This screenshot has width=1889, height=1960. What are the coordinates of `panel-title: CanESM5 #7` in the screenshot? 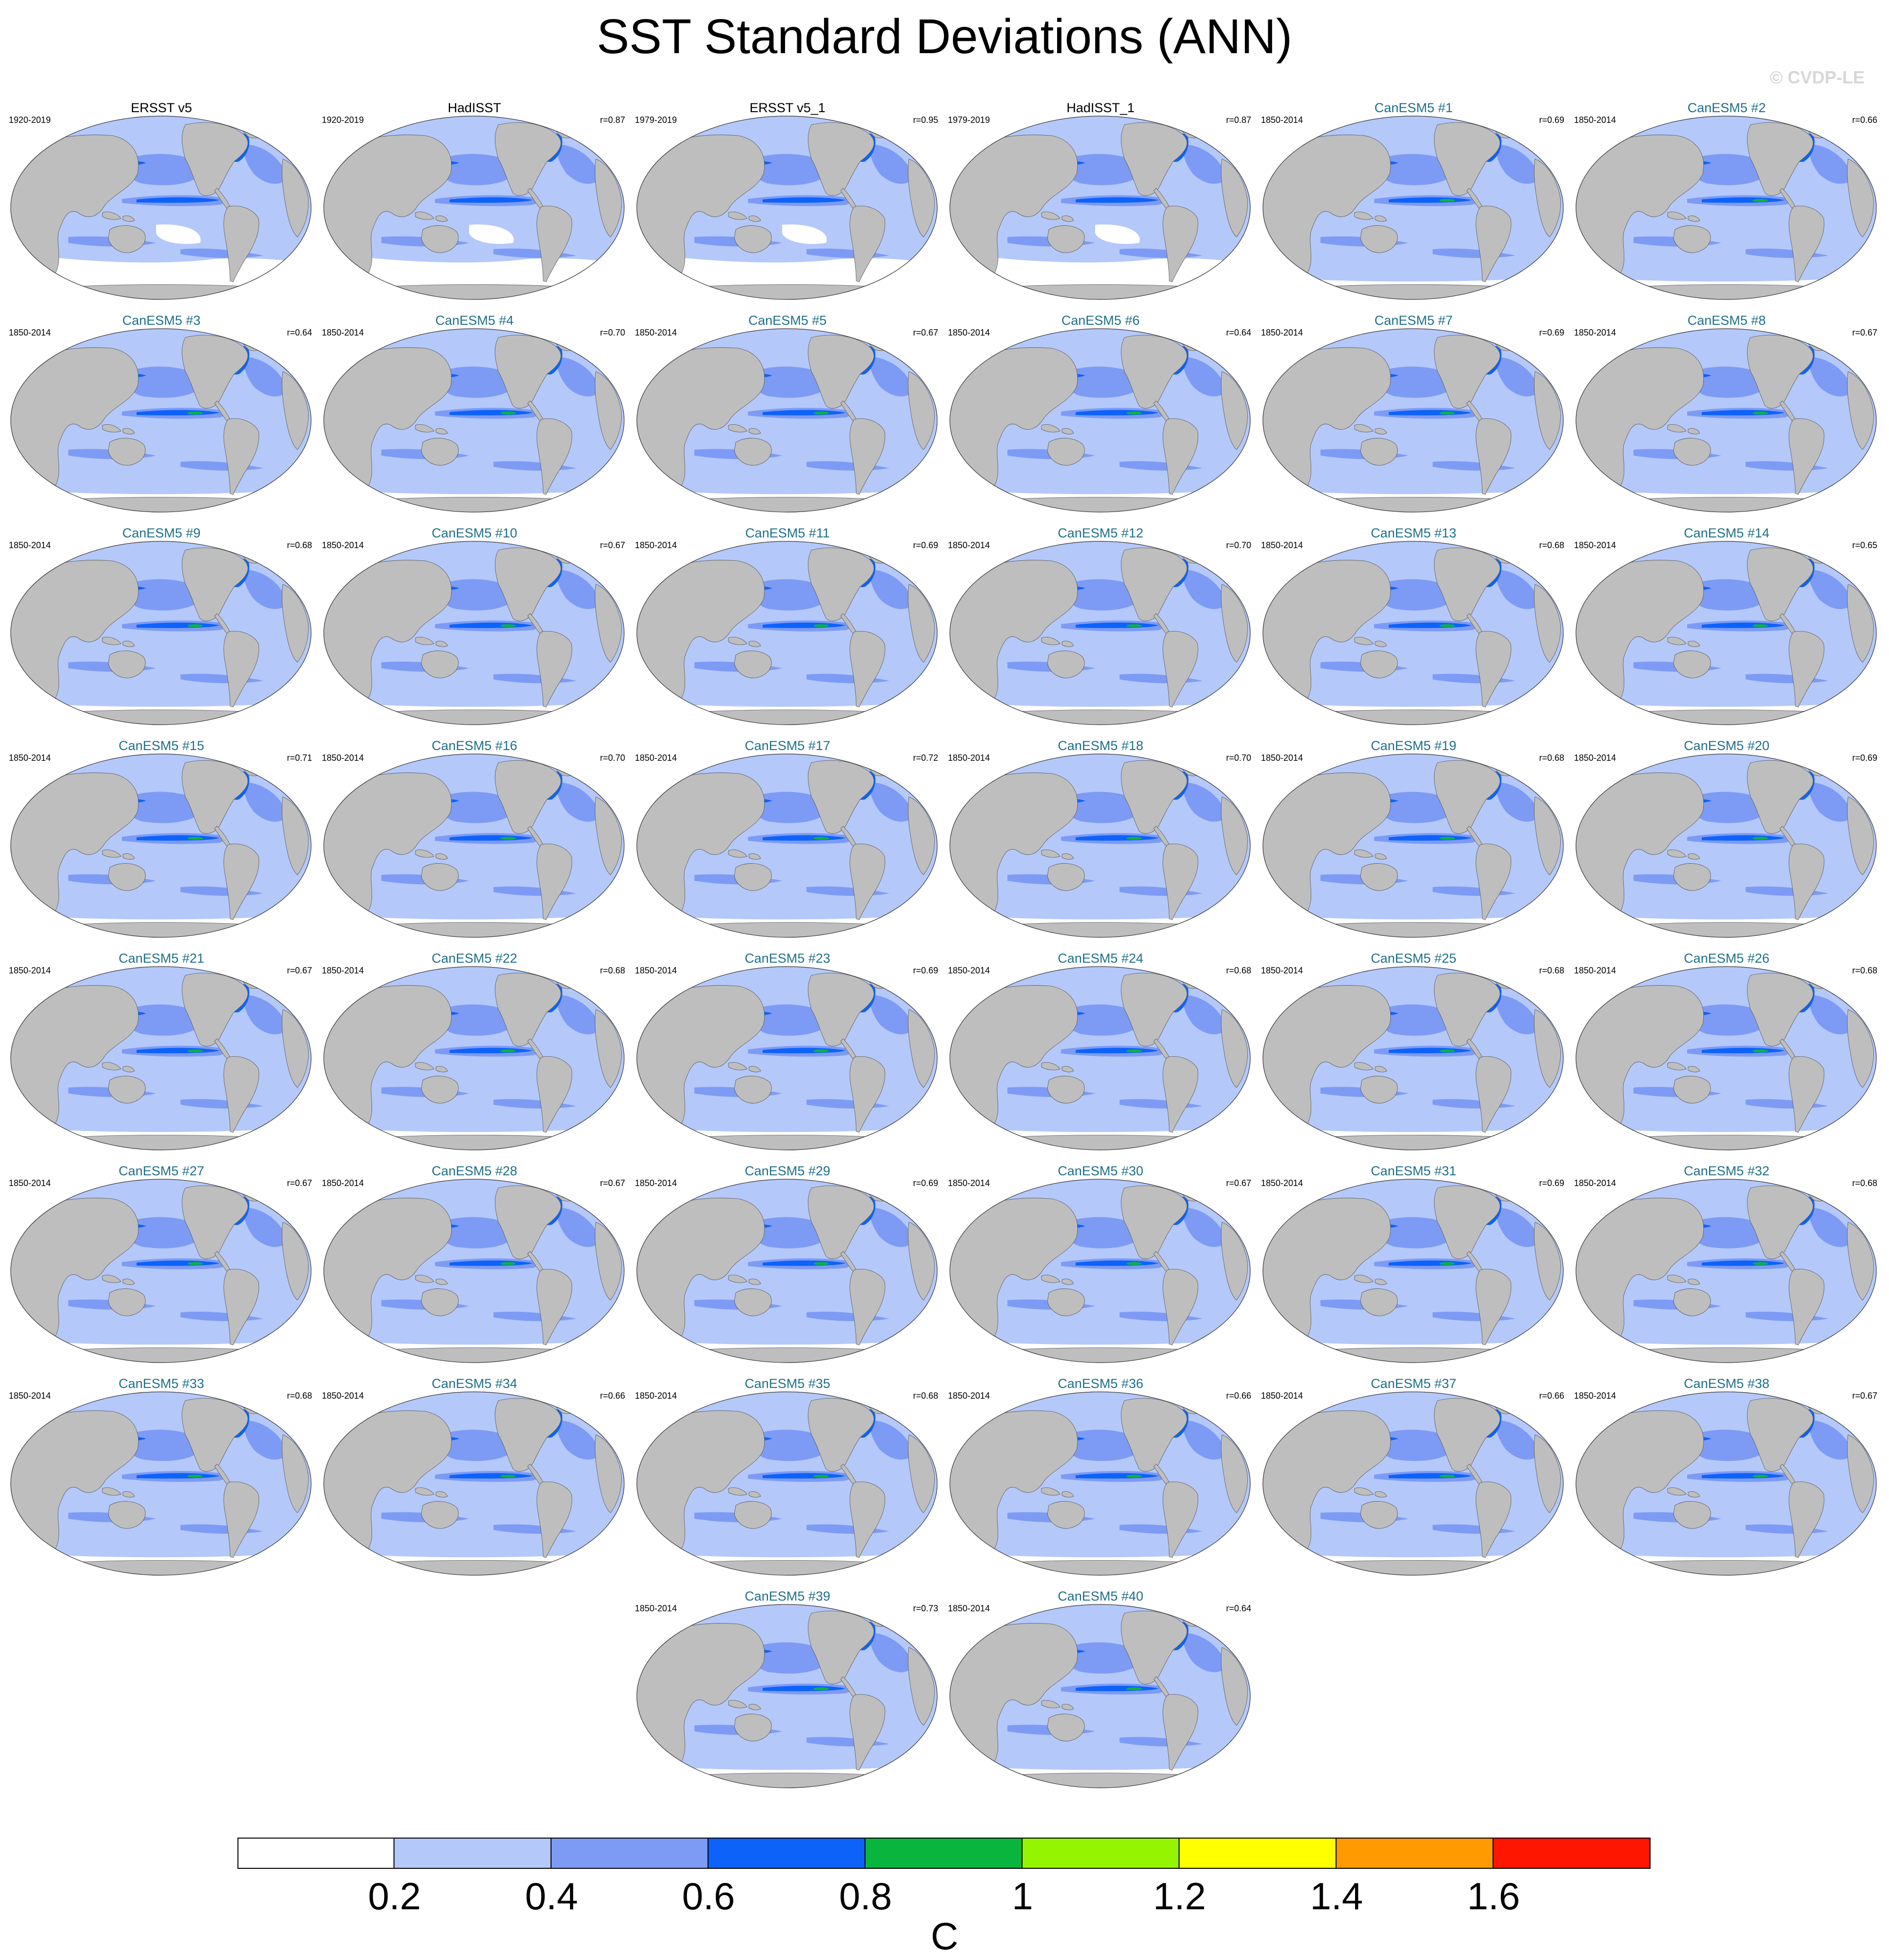 It's located at (1413, 320).